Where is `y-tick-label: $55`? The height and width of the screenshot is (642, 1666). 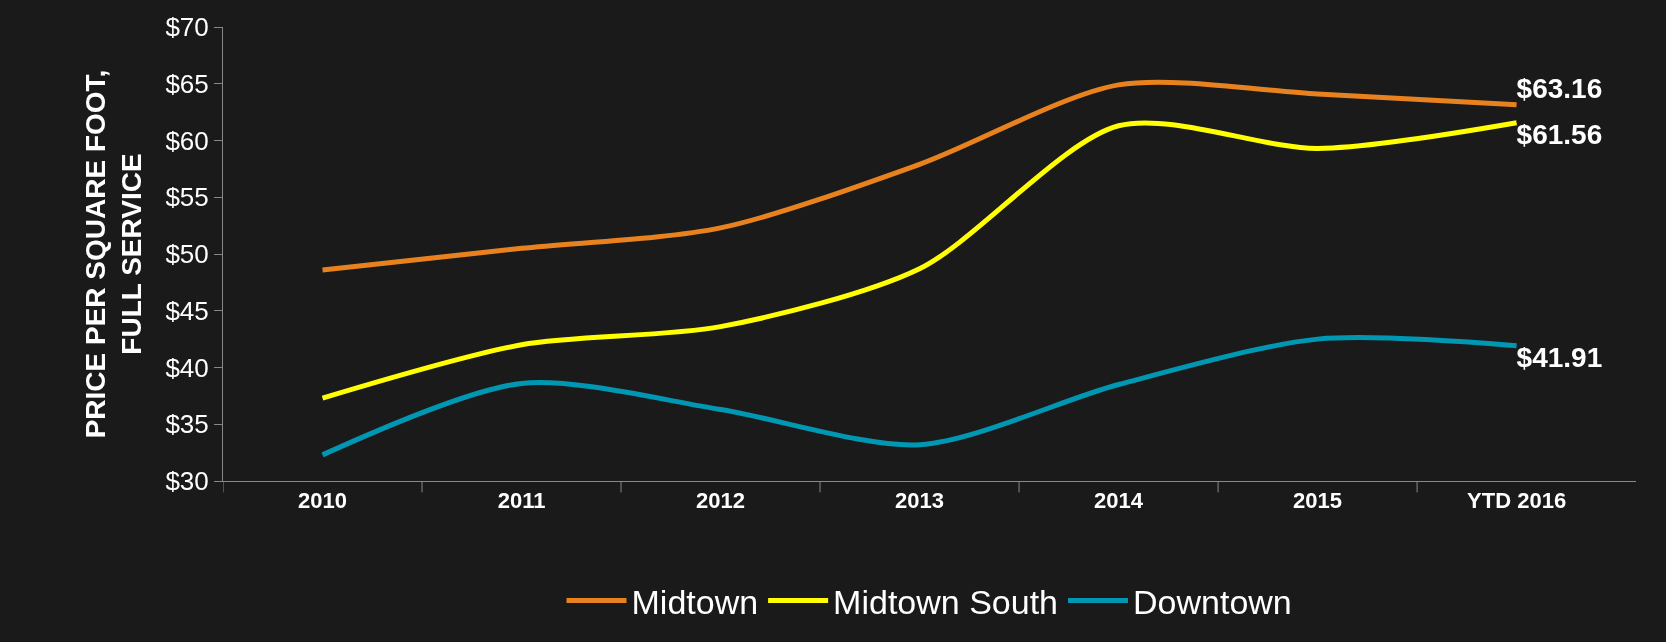 y-tick-label: $55 is located at coordinates (187, 197).